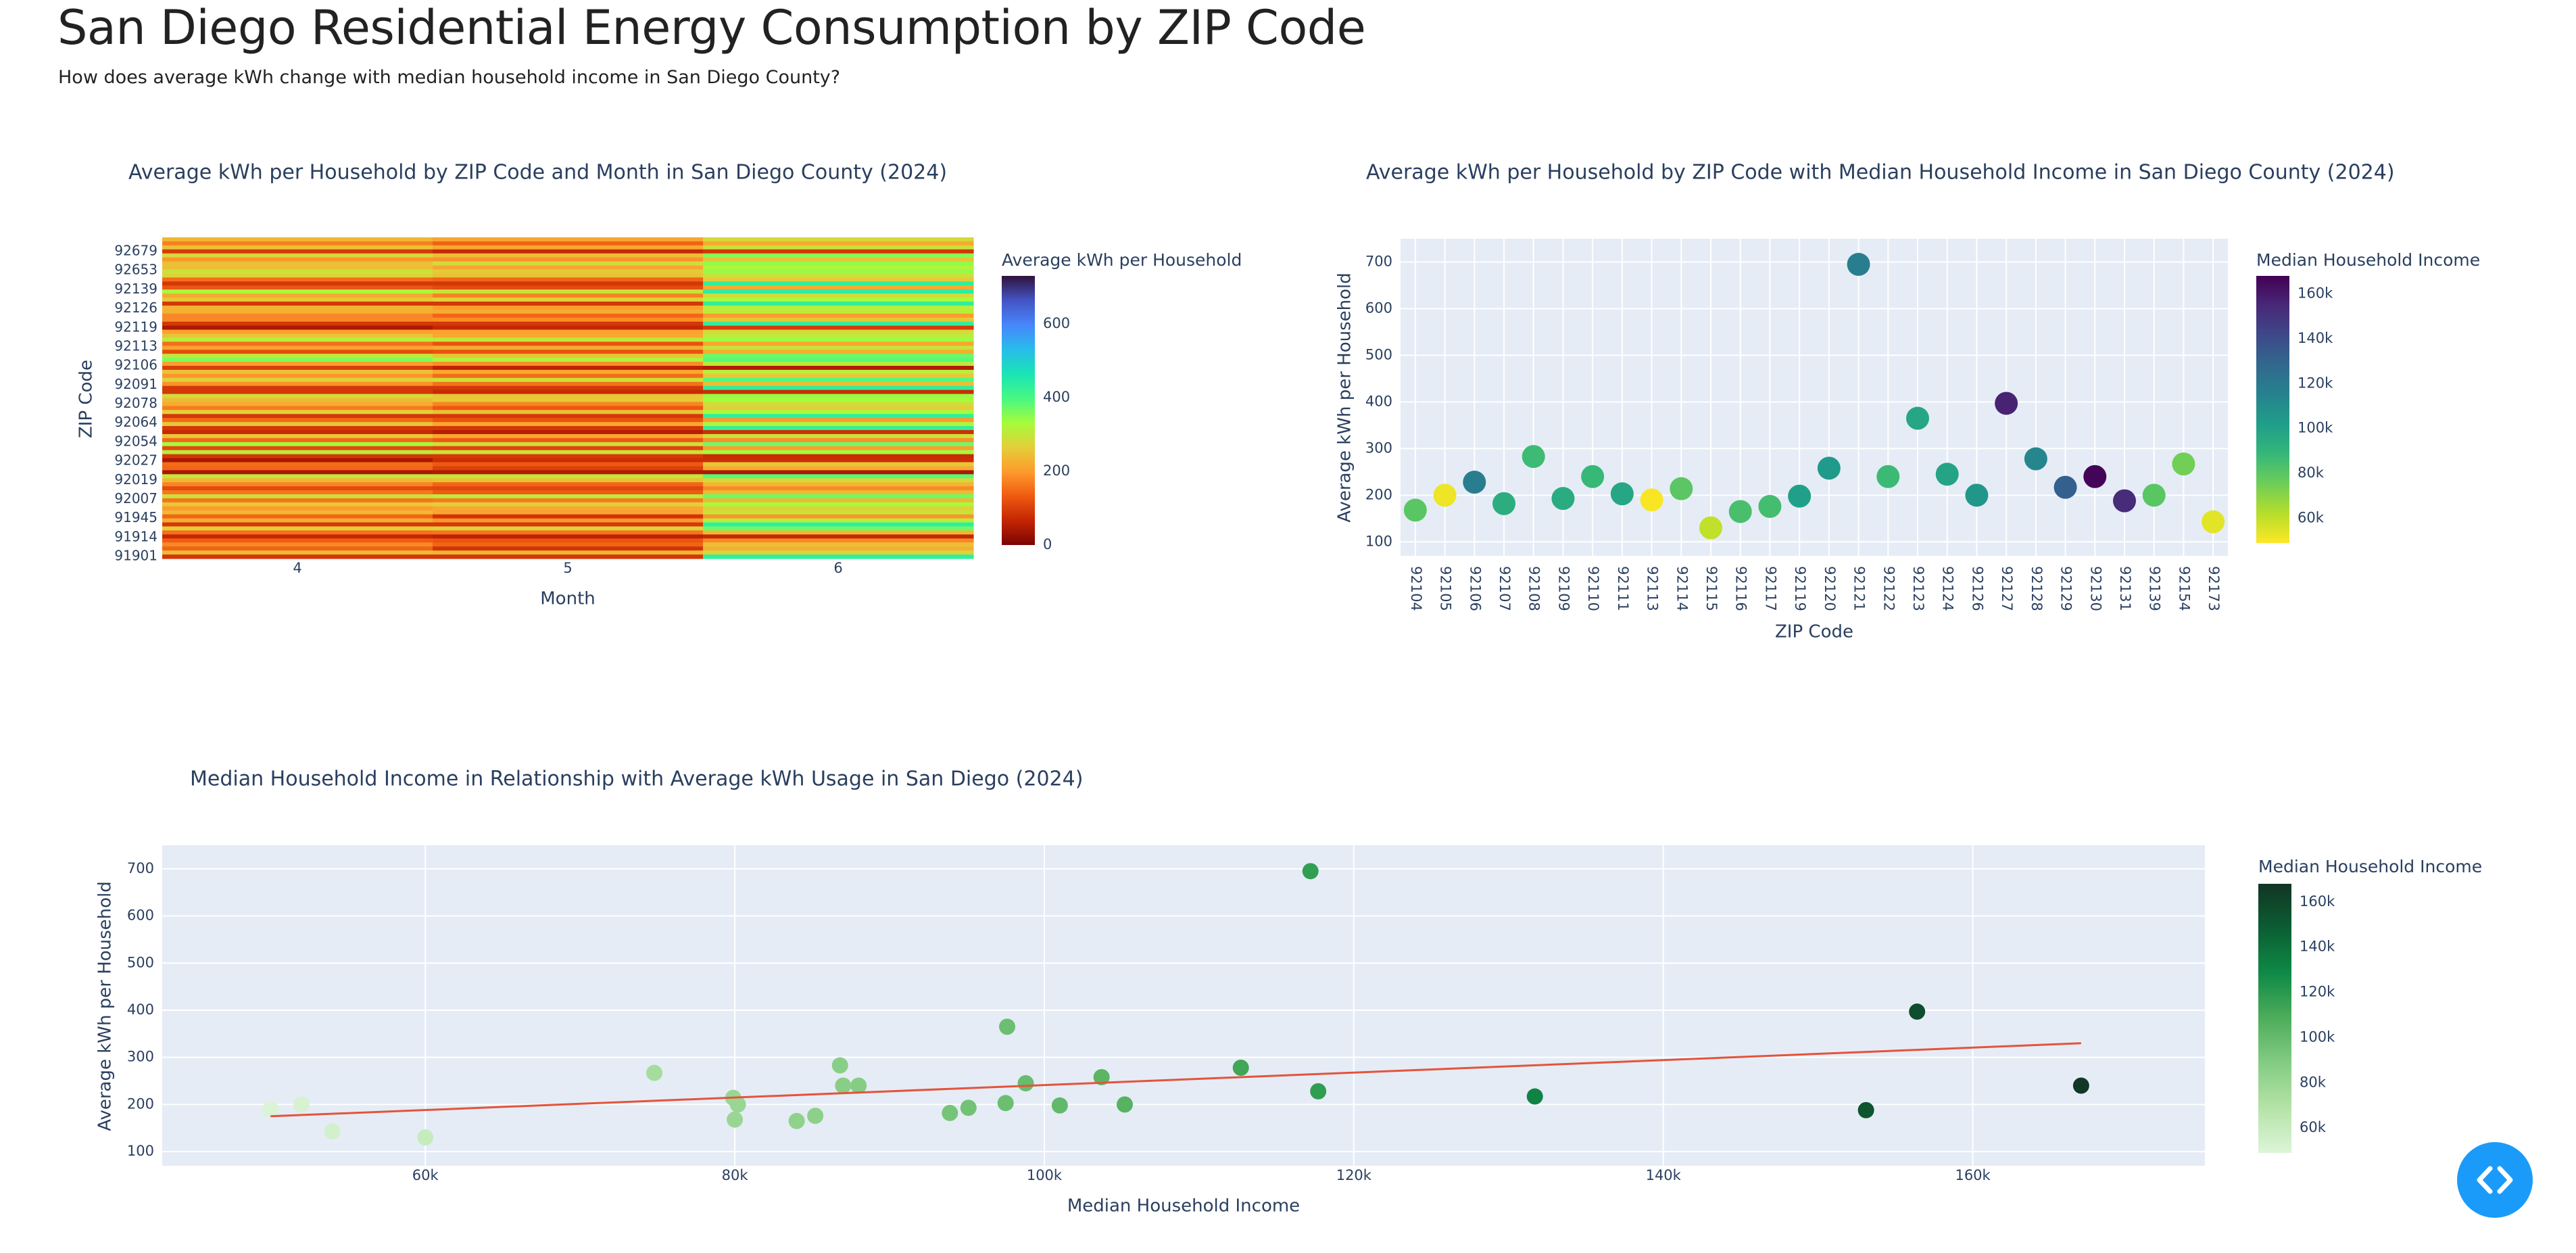  What do you see at coordinates (135, 308) in the screenshot?
I see `y-tick-label: 92126` at bounding box center [135, 308].